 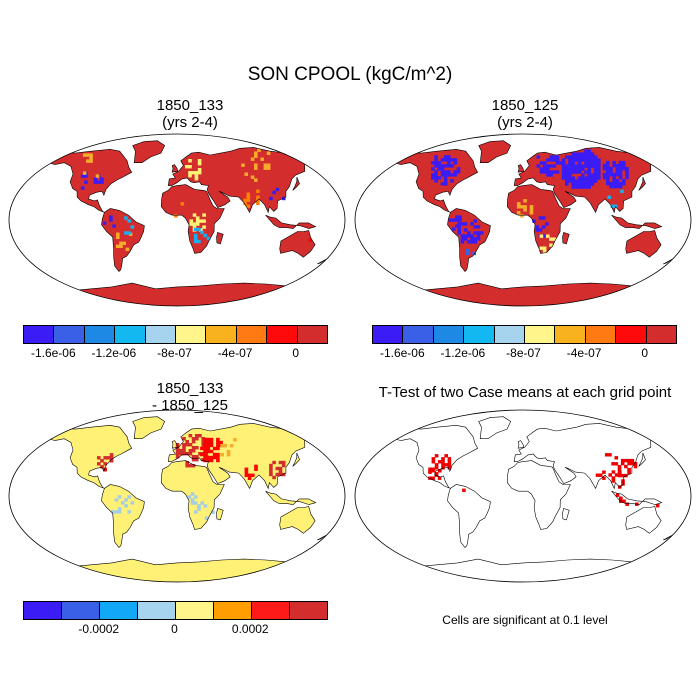 What do you see at coordinates (190, 122) in the screenshot?
I see `panel-1-title-line2: (yrs 2-4)` at bounding box center [190, 122].